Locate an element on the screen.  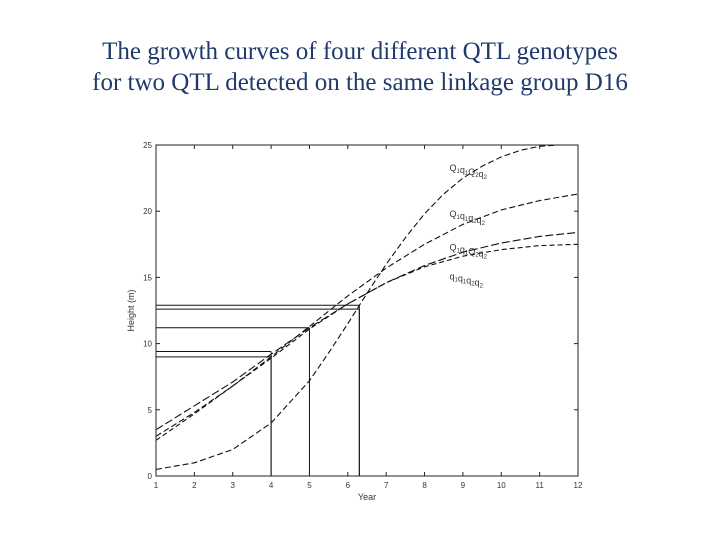
x-tick-label: 8 is located at coordinates (424, 485).